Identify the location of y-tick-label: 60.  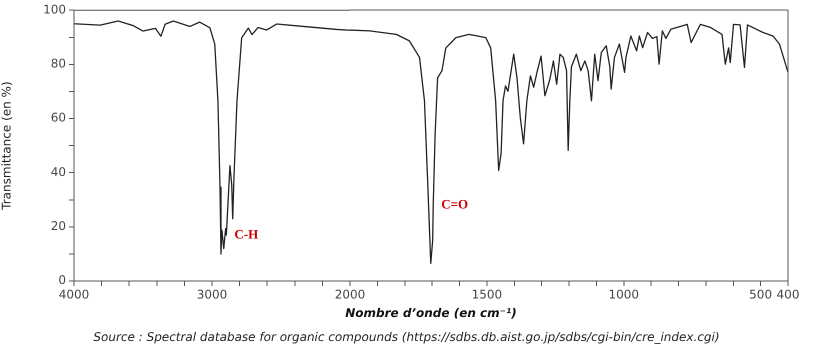
(58, 117).